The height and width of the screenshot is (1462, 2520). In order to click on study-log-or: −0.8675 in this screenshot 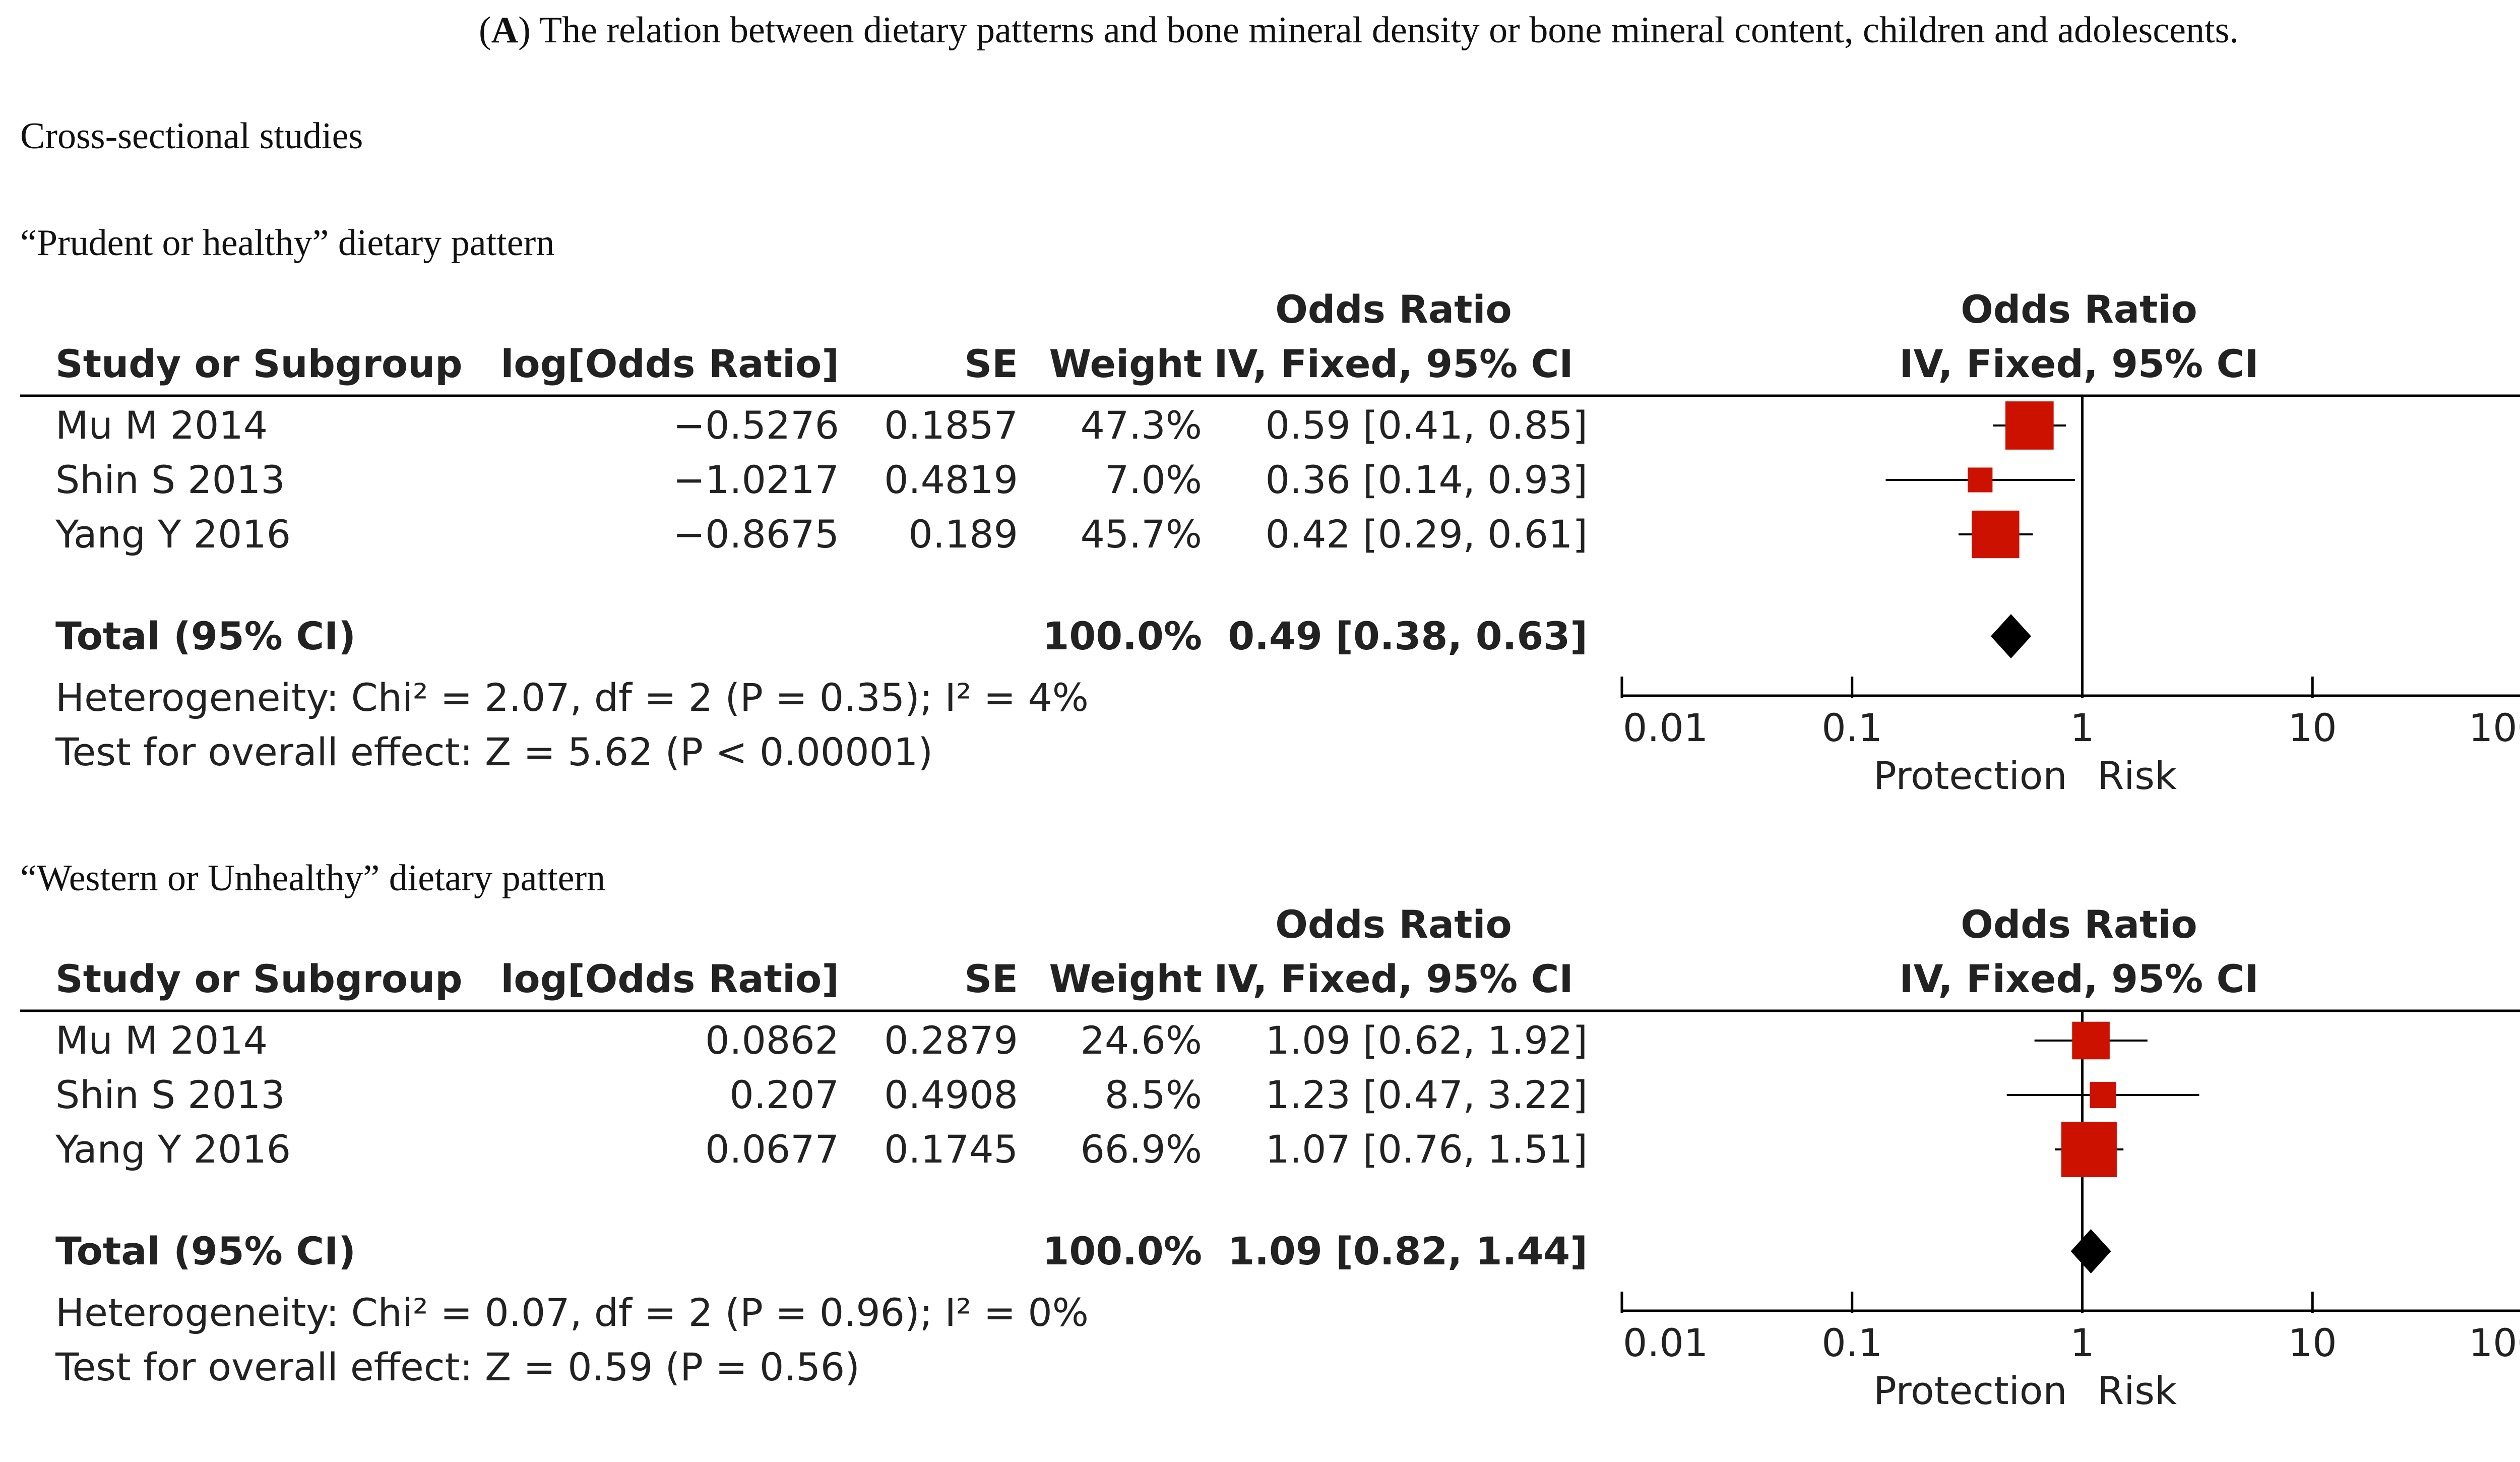, I will do `click(756, 534)`.